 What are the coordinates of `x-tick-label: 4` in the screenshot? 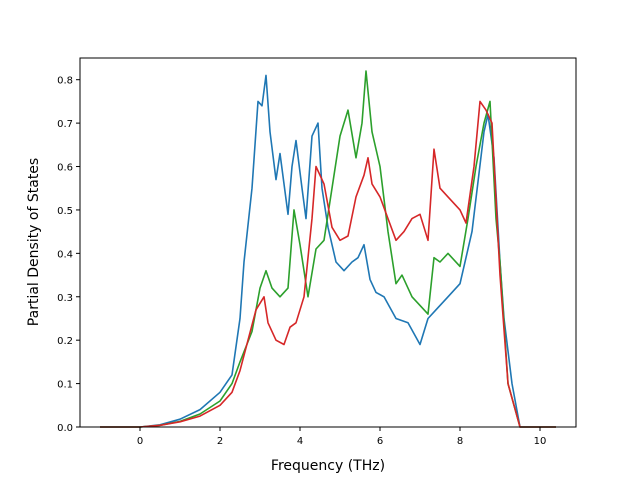 It's located at (300, 441).